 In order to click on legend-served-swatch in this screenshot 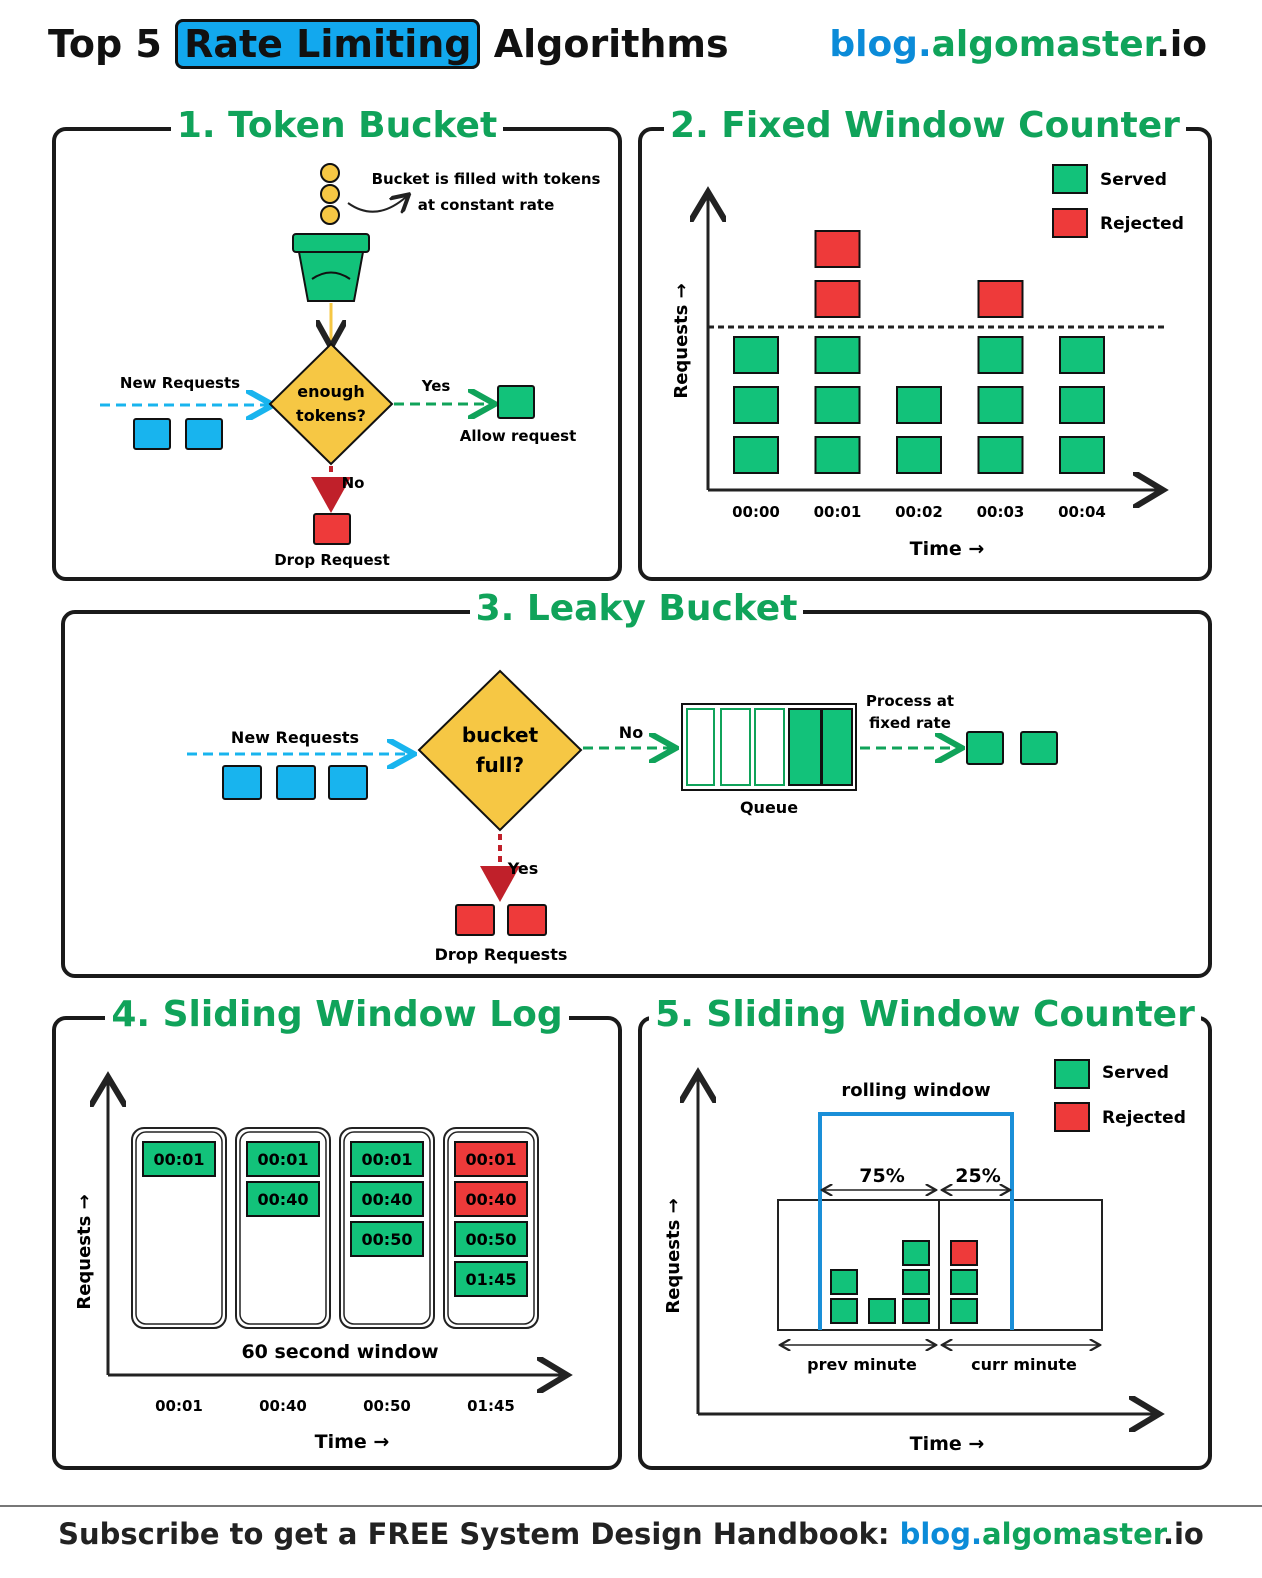, I will do `click(1070, 179)`.